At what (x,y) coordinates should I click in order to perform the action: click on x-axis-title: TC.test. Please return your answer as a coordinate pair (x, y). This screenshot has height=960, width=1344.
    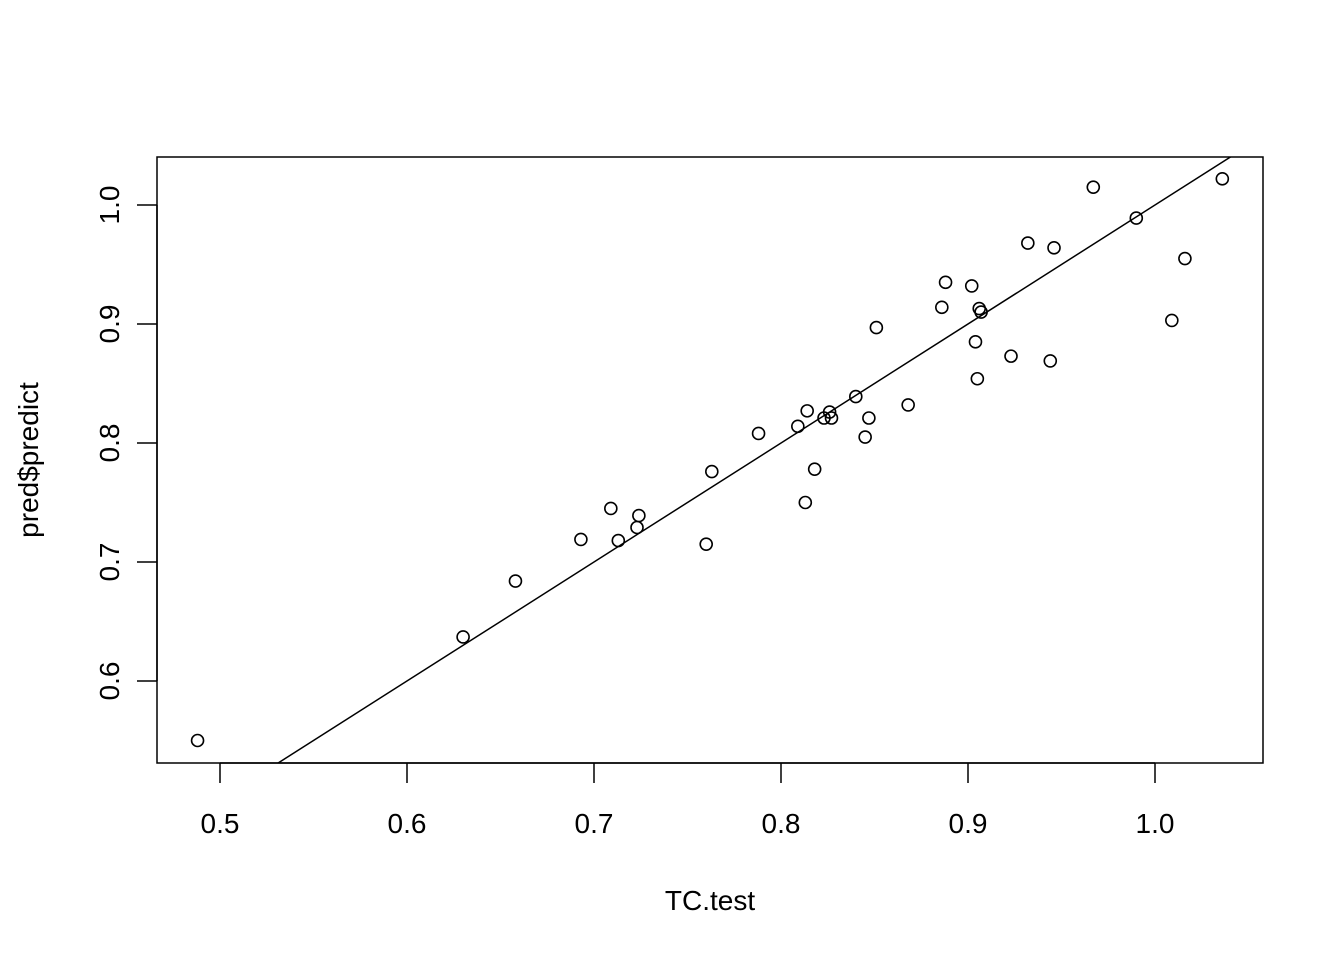
    Looking at the image, I should click on (710, 900).